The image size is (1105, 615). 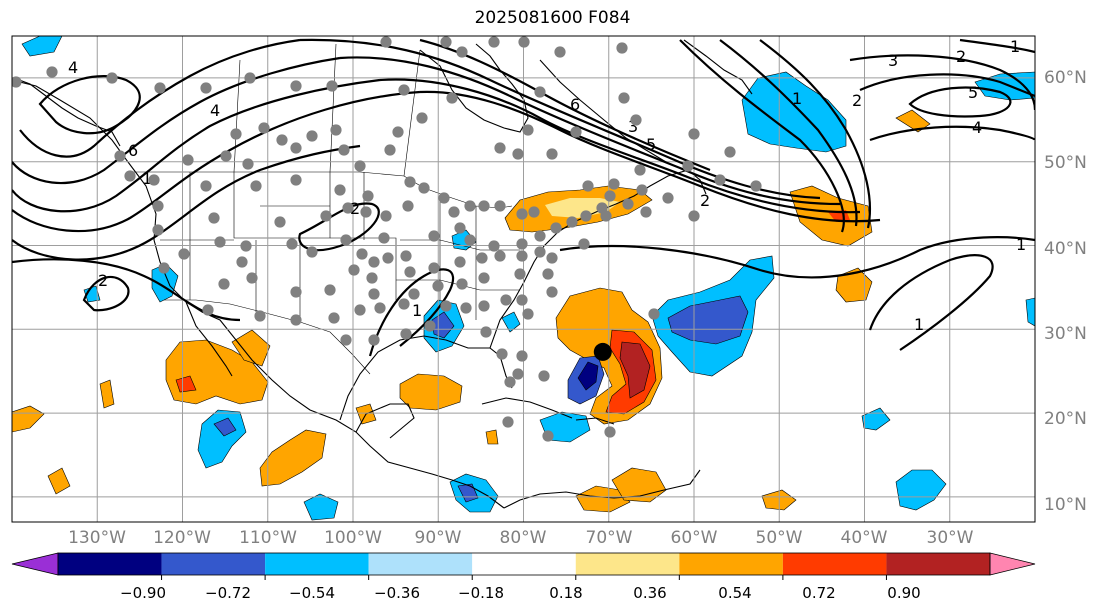 I want to click on colorbar-tick-label: 0.36, so click(x=650, y=593).